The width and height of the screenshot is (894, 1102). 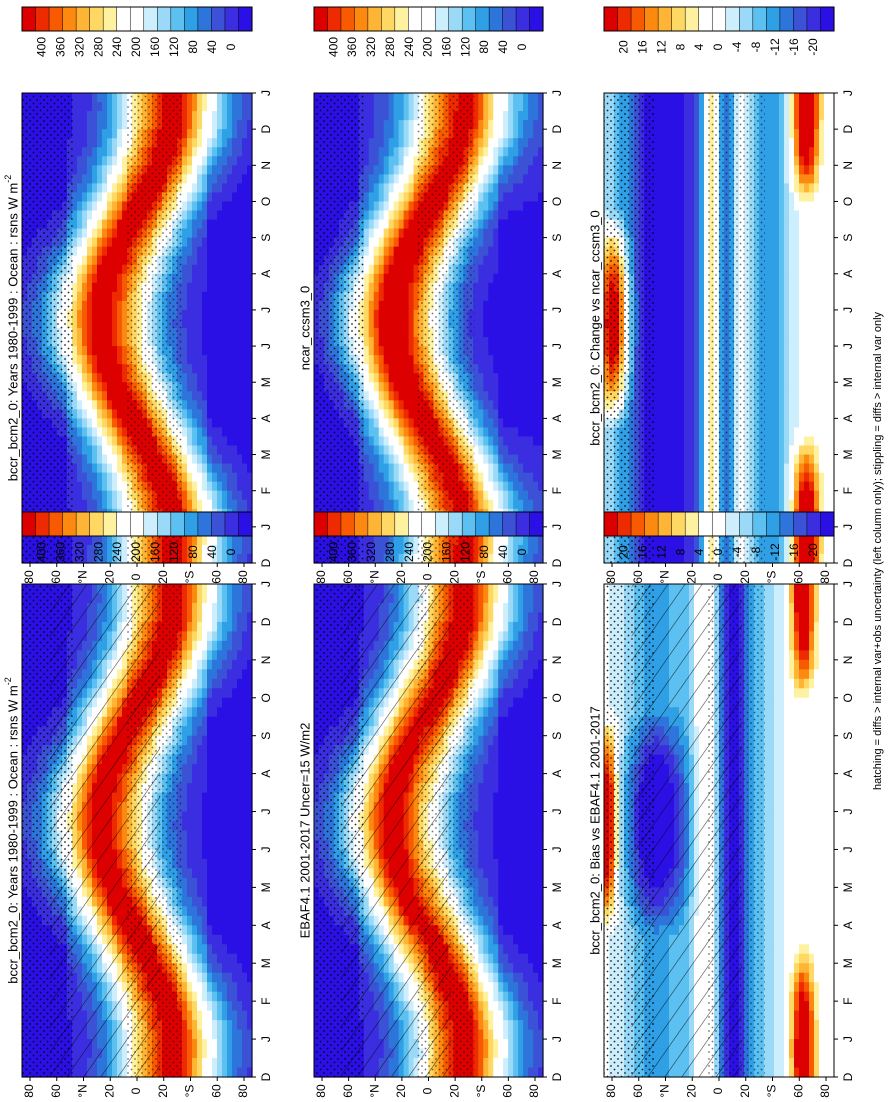 What do you see at coordinates (266, 1076) in the screenshot?
I see `month-tick-label: D` at bounding box center [266, 1076].